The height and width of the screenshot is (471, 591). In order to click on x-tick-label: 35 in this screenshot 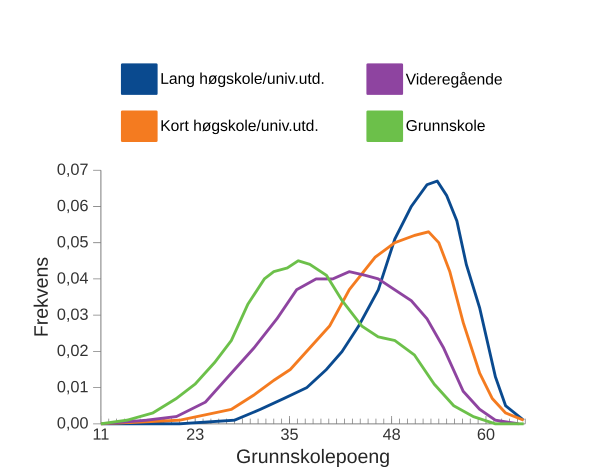, I will do `click(289, 434)`.